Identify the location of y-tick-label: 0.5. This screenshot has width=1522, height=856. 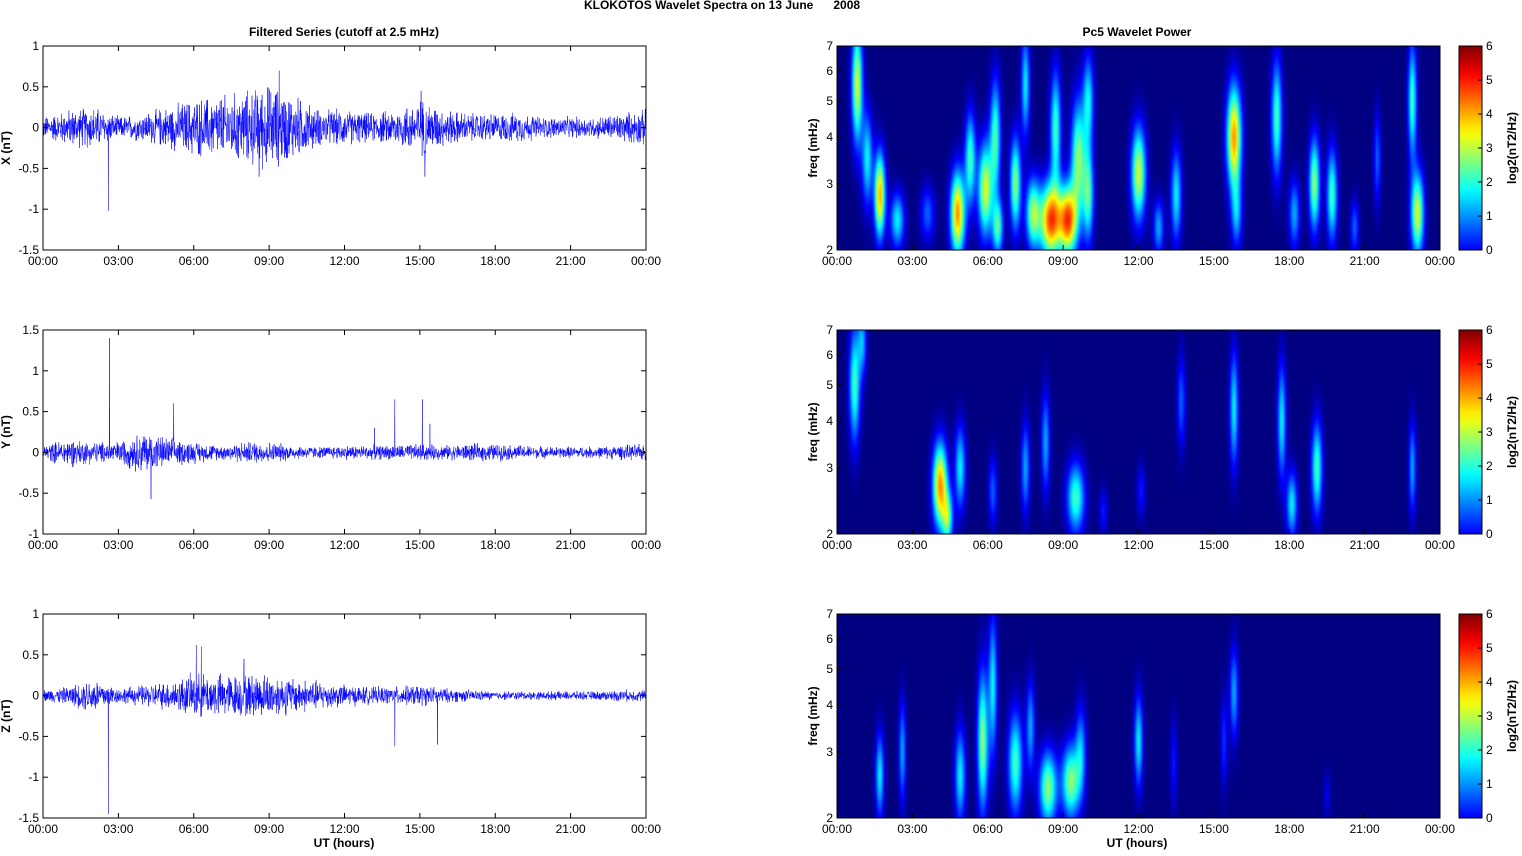
(30, 655).